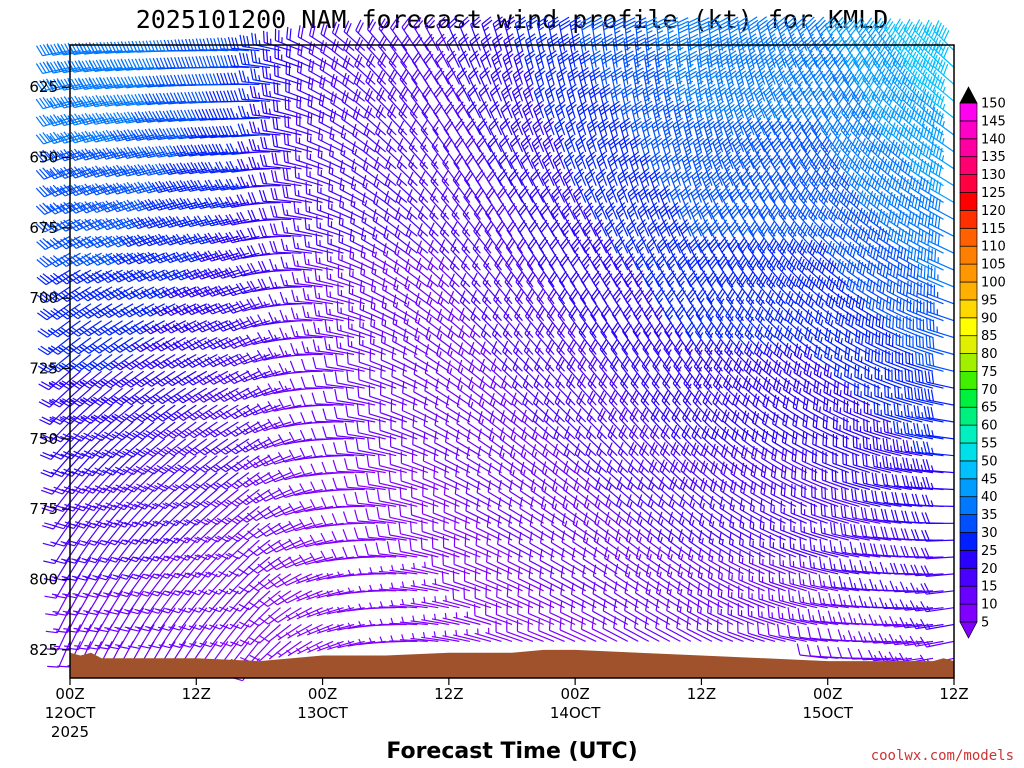 This screenshot has width=1024, height=768. Describe the element at coordinates (993, 211) in the screenshot. I see `colorbar-label: 120` at that location.